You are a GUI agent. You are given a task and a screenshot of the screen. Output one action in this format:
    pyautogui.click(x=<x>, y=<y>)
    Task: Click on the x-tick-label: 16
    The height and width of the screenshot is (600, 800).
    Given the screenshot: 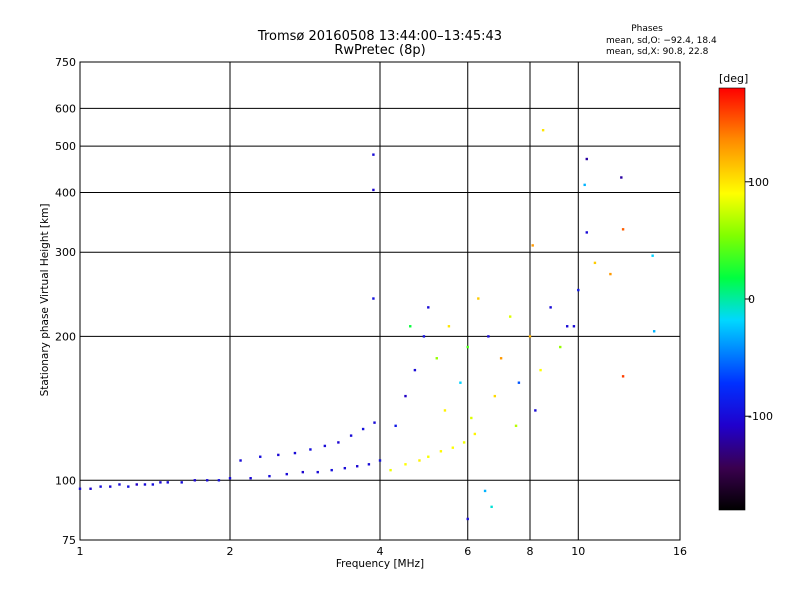 What is the action you would take?
    pyautogui.click(x=680, y=551)
    